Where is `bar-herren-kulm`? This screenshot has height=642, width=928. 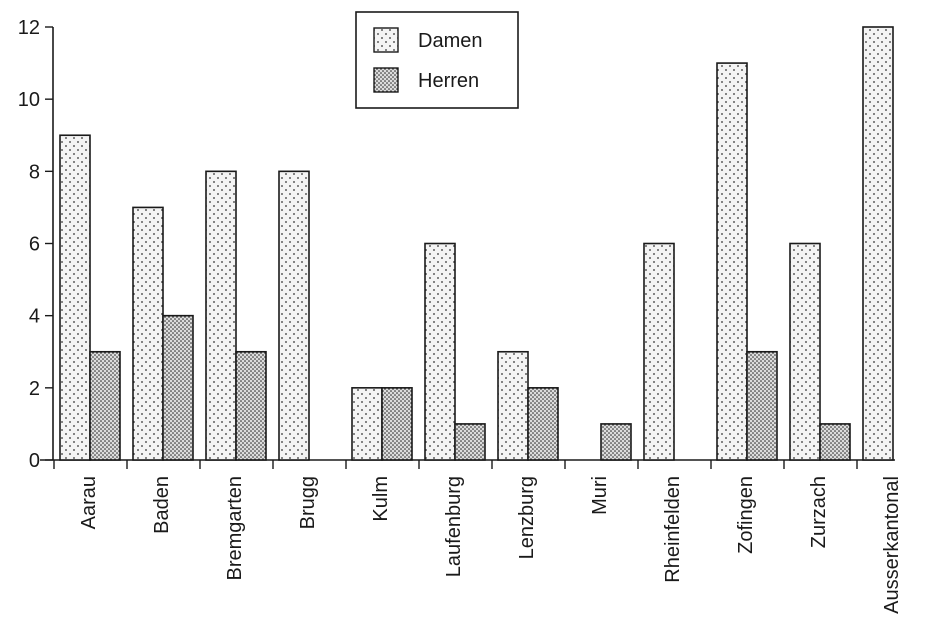 bar-herren-kulm is located at coordinates (397, 424).